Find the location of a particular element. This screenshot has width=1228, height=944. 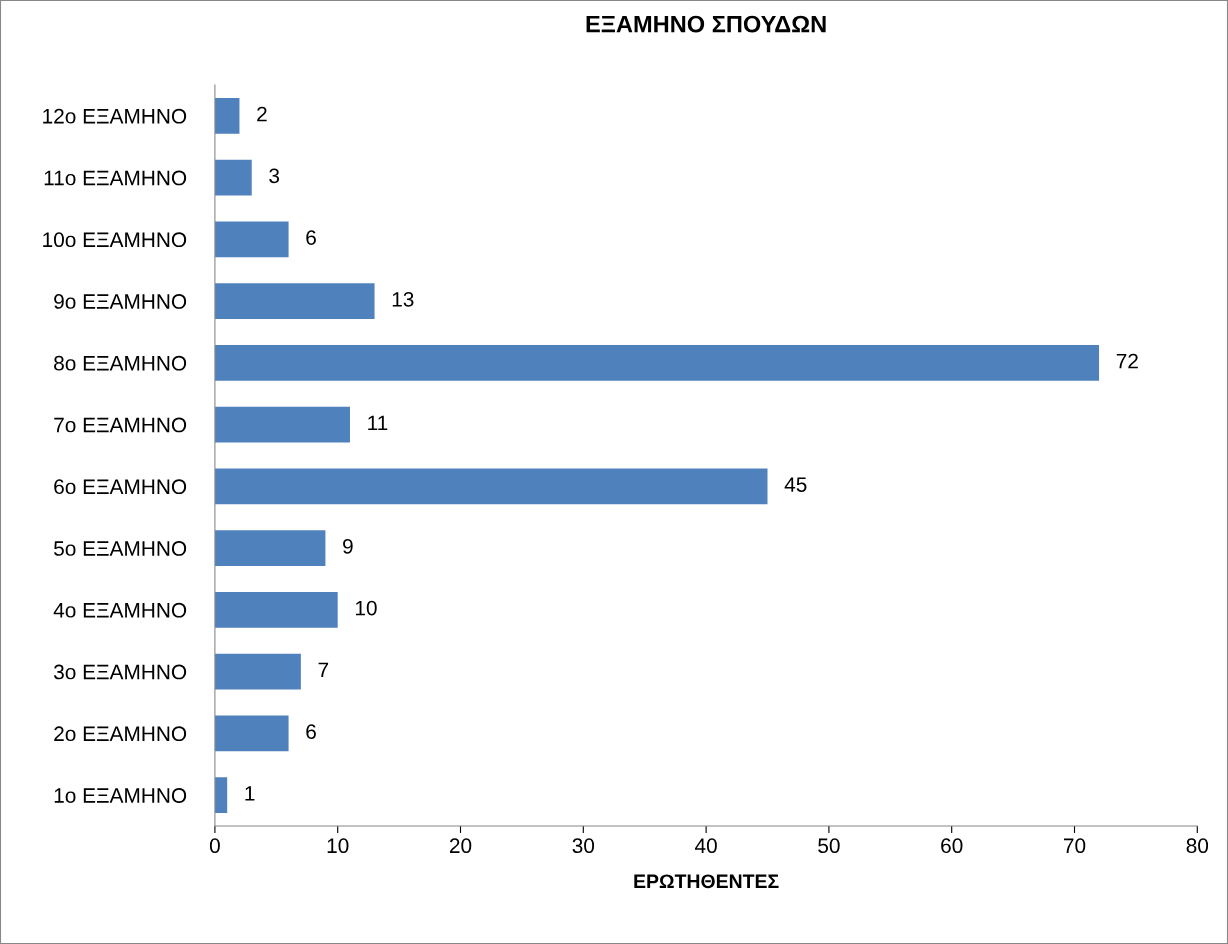

y-tick-label: 11ο ΕΞΑΜΗΝΟ is located at coordinates (115, 178).